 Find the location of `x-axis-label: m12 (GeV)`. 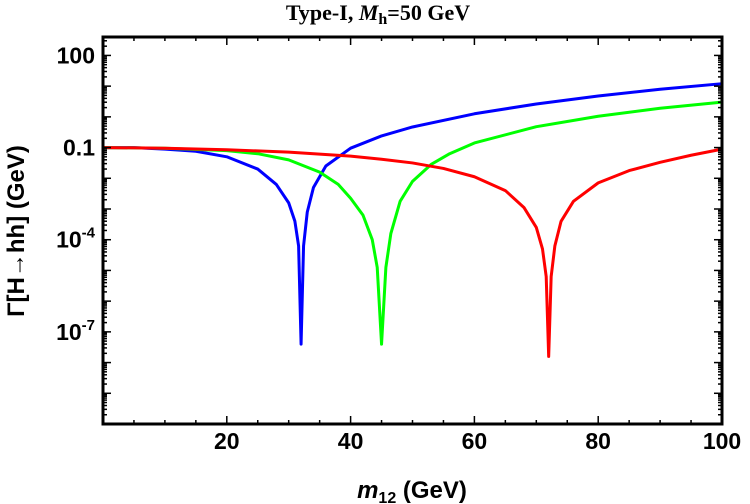

x-axis-label: m12 (GeV) is located at coordinates (412, 490).